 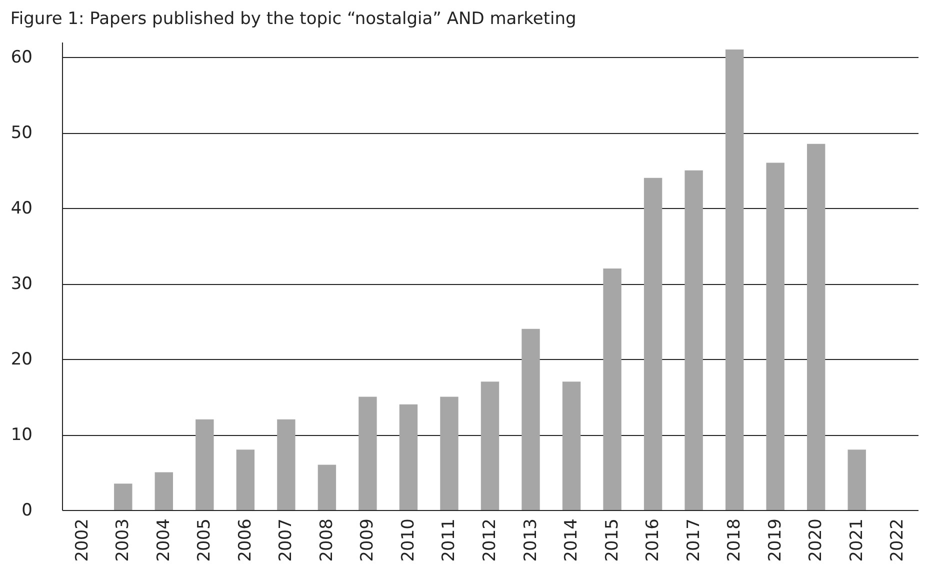 What do you see at coordinates (694, 540) in the screenshot?
I see `x-tick-label: 2017` at bounding box center [694, 540].